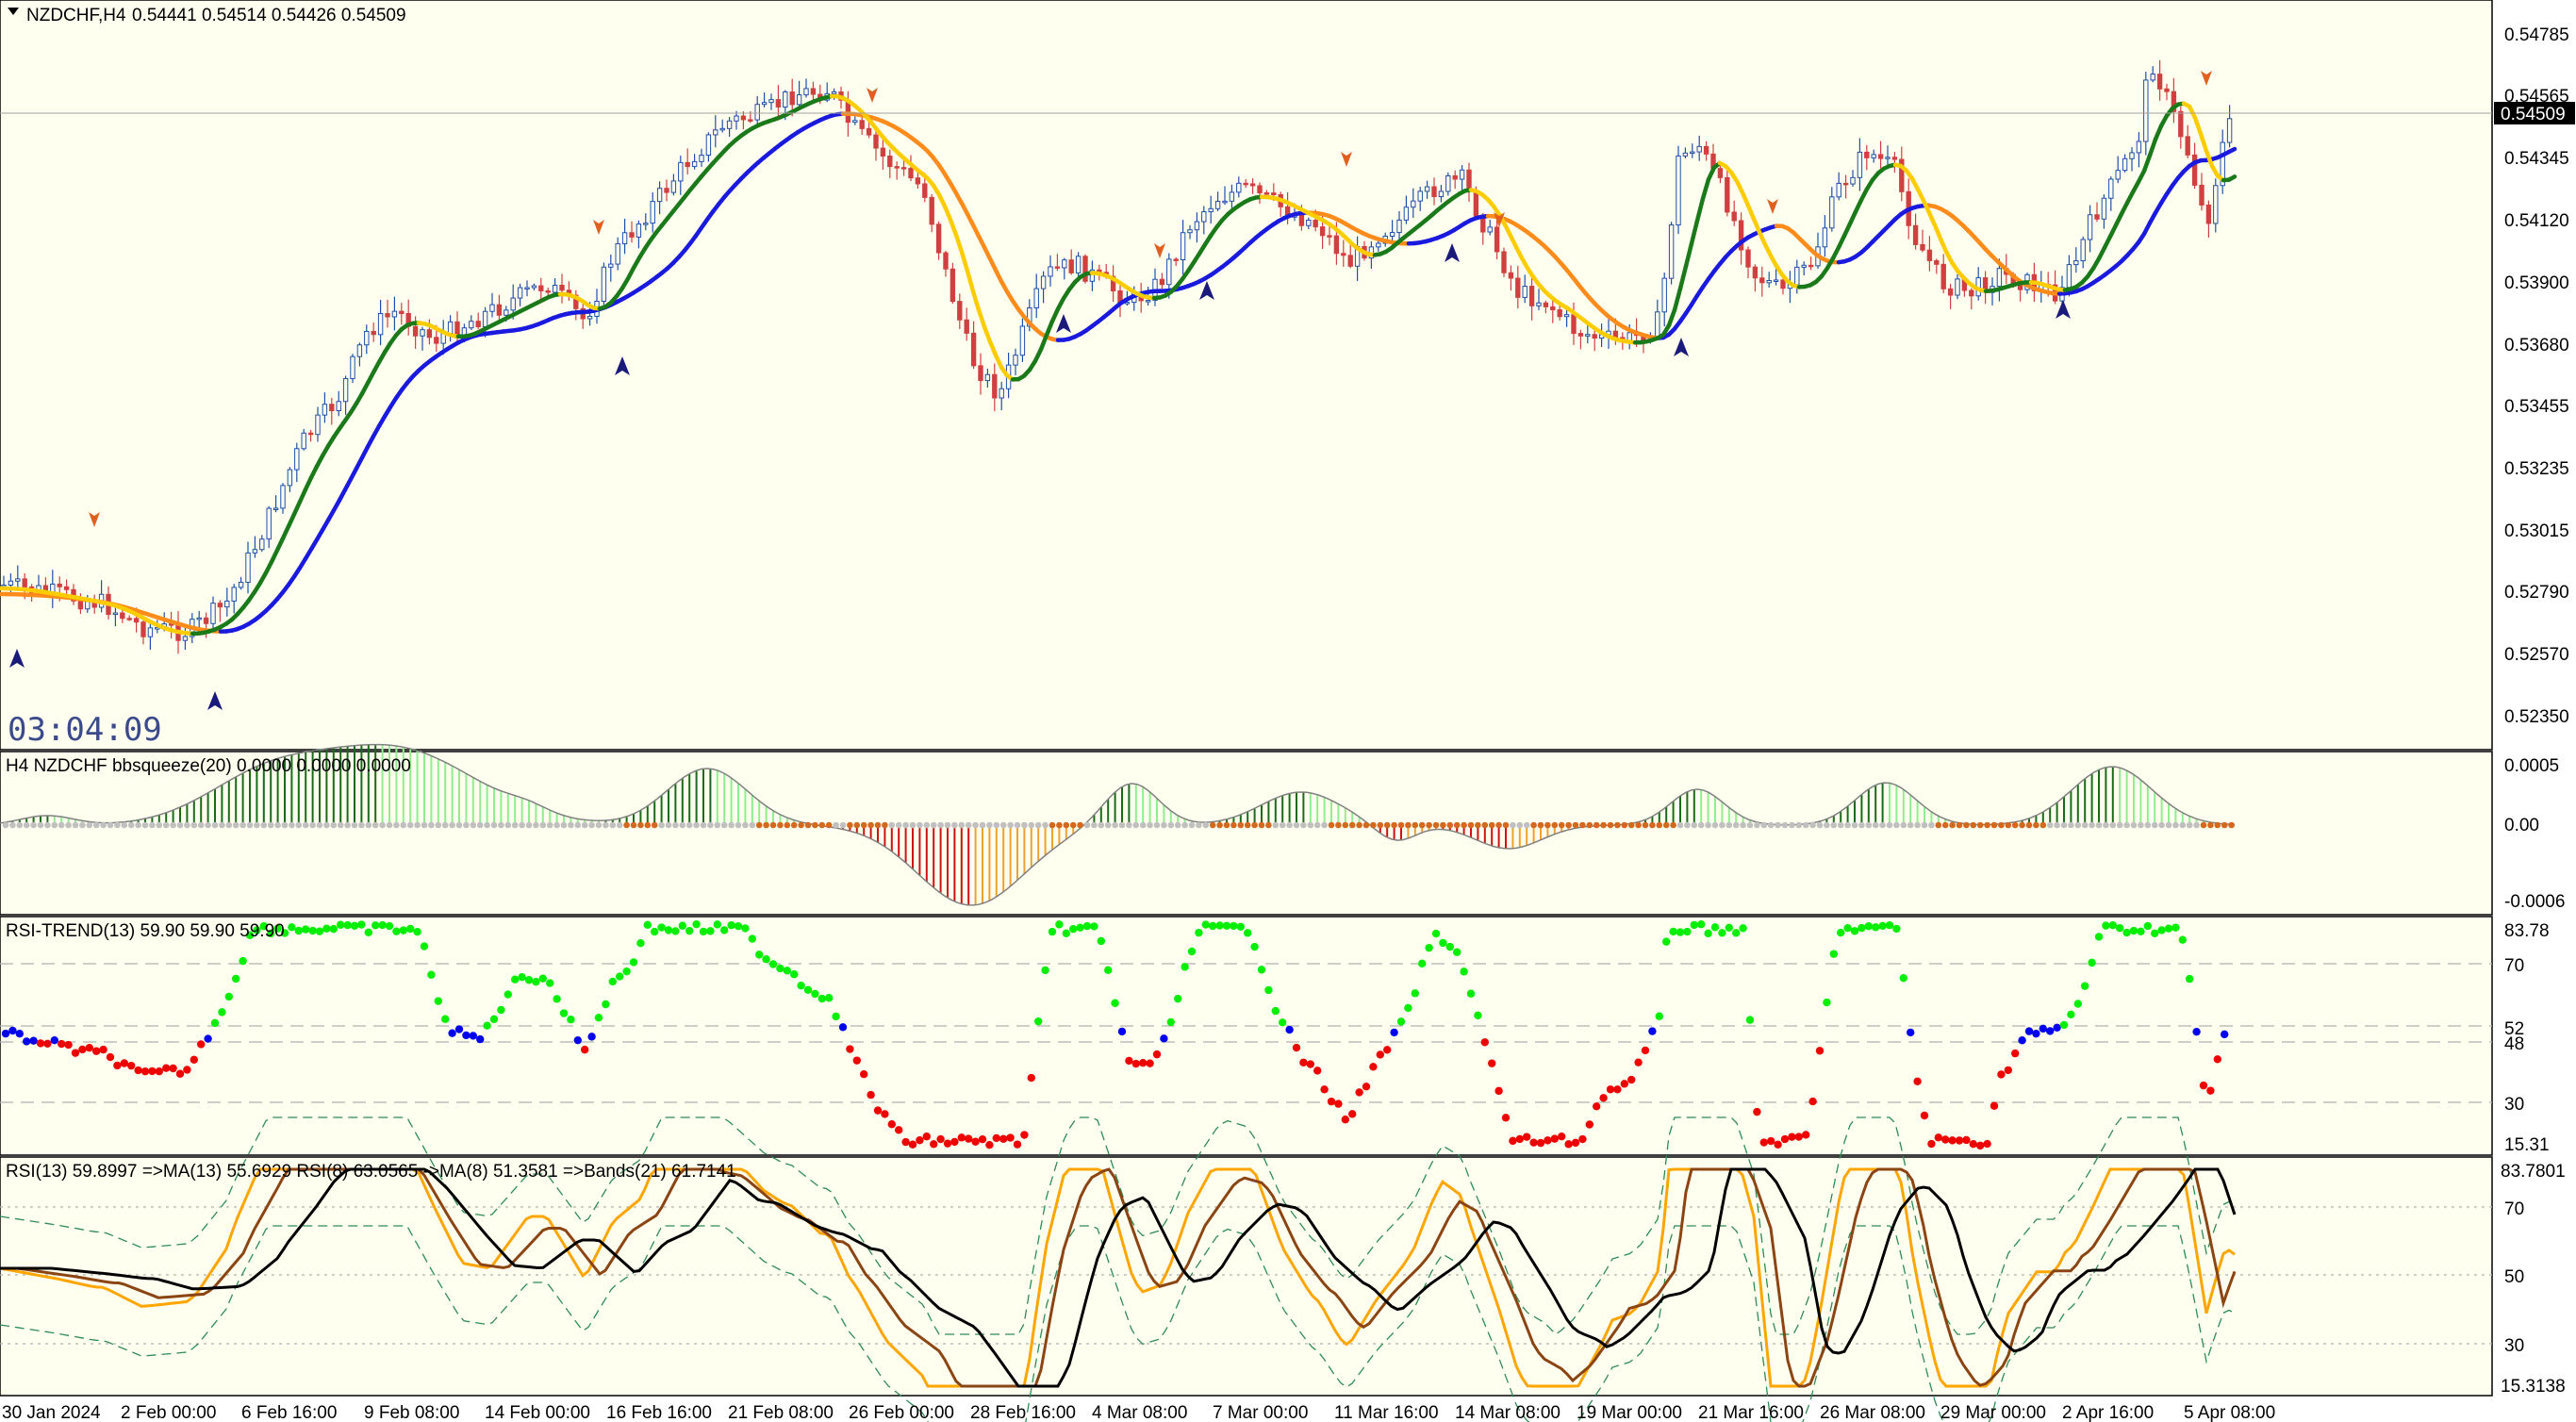 The image size is (2576, 1422). What do you see at coordinates (1872, 1412) in the screenshot?
I see `time-label: 26 Mar 08:00` at bounding box center [1872, 1412].